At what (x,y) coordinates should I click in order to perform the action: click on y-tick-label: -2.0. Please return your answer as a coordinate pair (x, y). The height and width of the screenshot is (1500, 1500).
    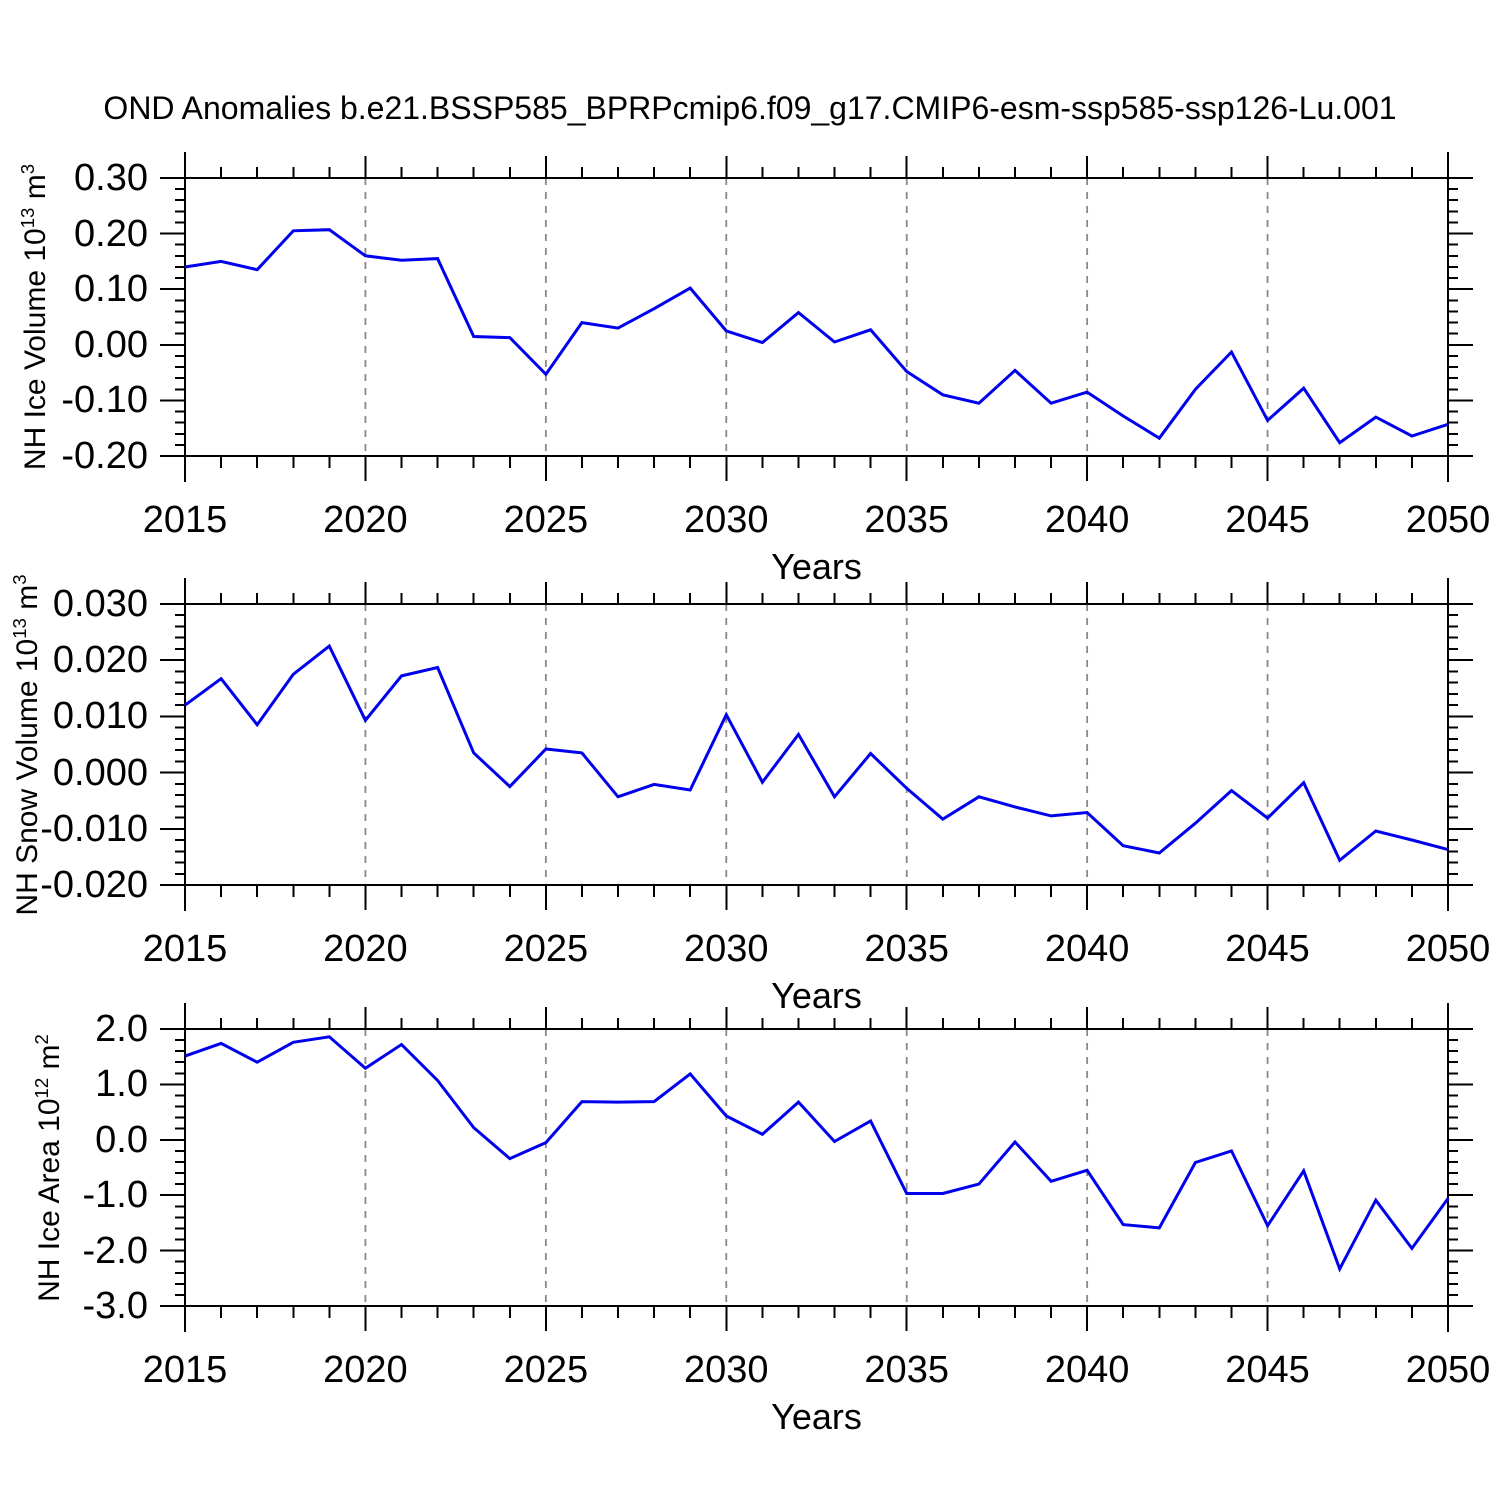
    Looking at the image, I should click on (115, 1250).